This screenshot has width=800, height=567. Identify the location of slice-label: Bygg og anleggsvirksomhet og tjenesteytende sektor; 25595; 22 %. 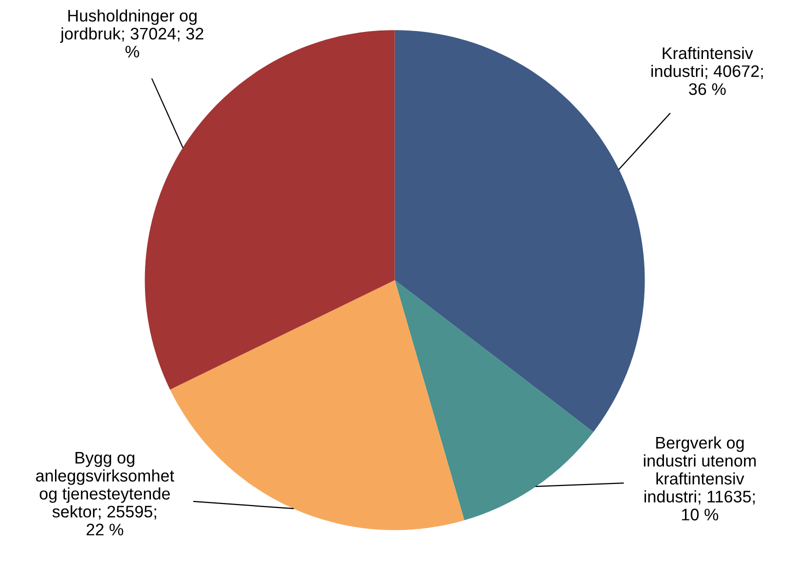
(105, 494).